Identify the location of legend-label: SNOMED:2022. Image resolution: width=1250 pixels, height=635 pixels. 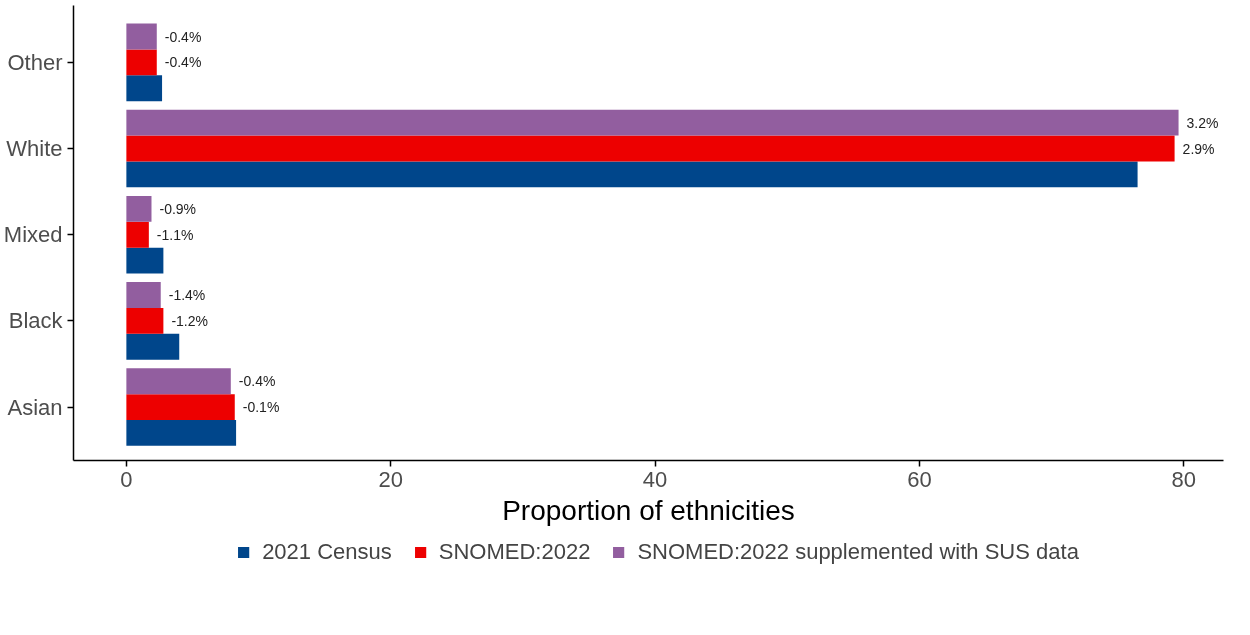
(514, 552).